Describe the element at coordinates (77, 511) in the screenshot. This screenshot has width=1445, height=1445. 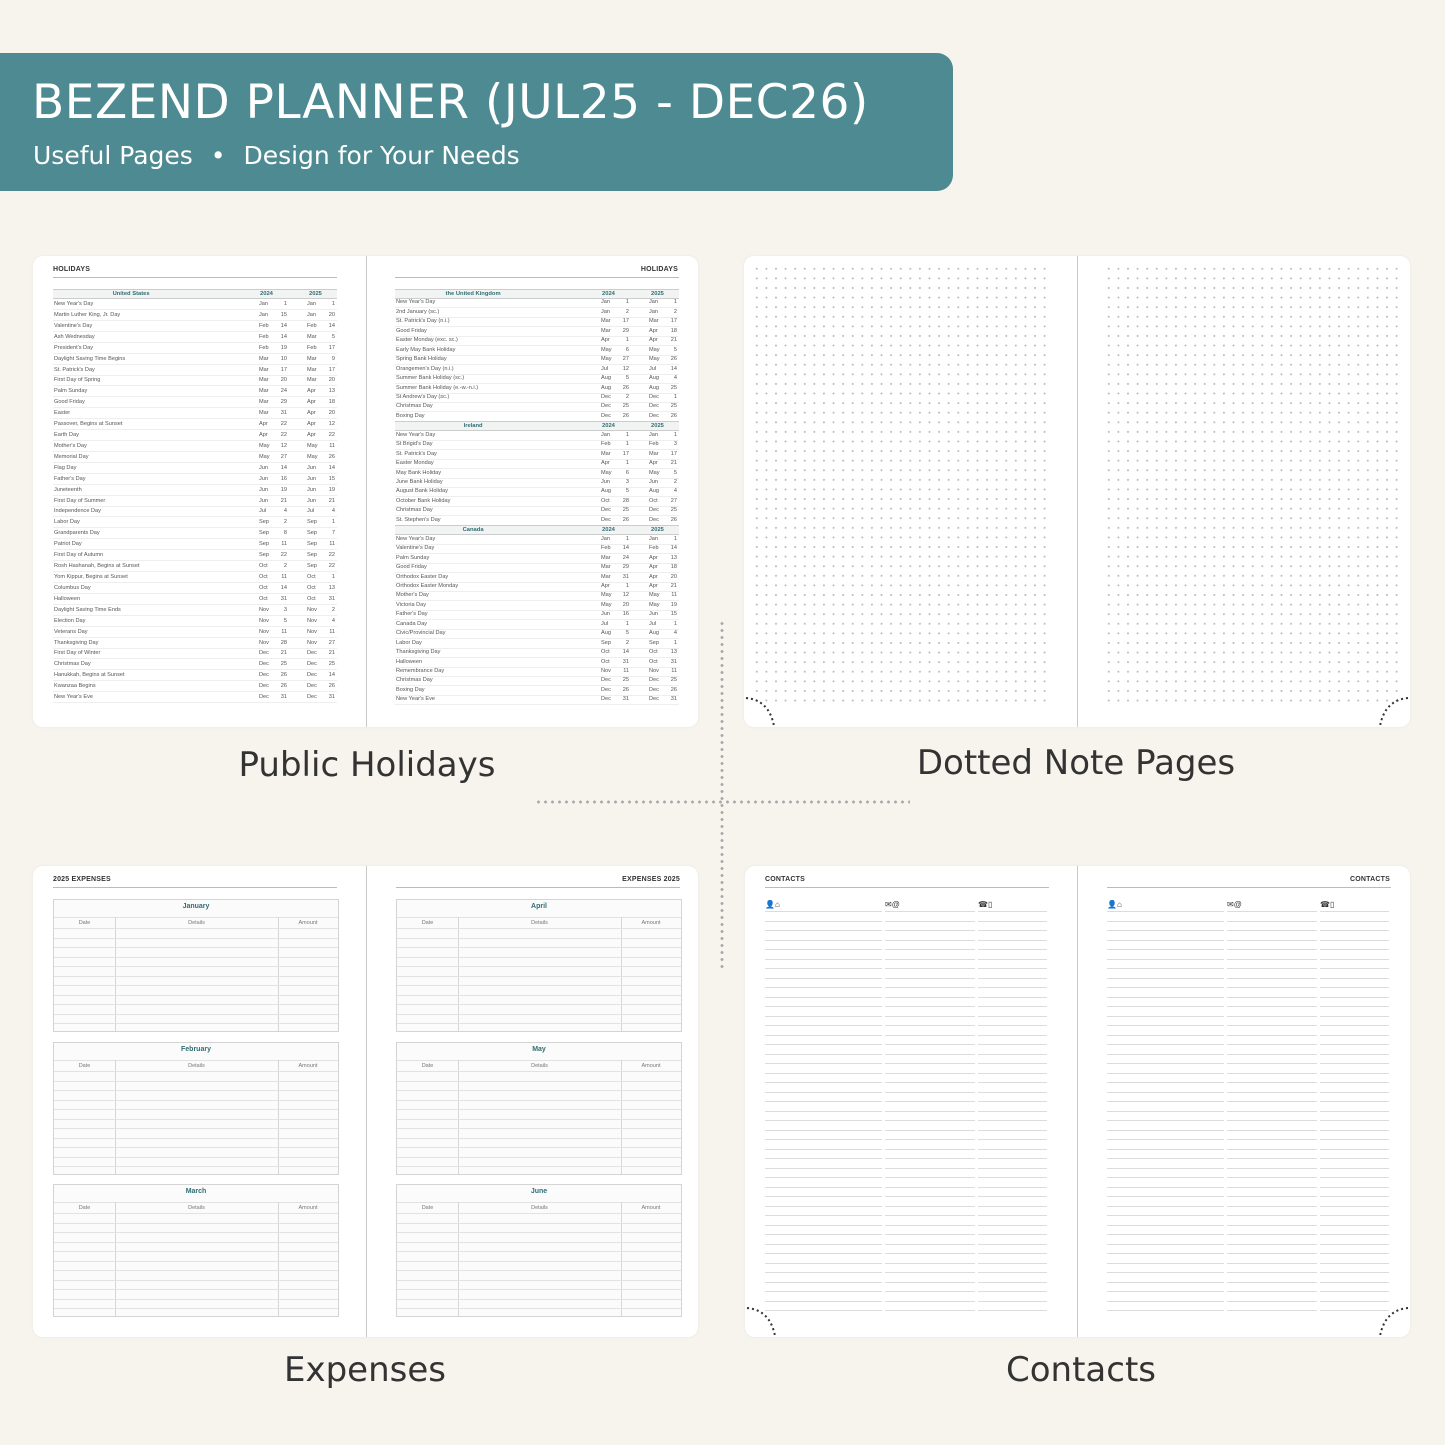
I see `holiday-name: Independence Day` at that location.